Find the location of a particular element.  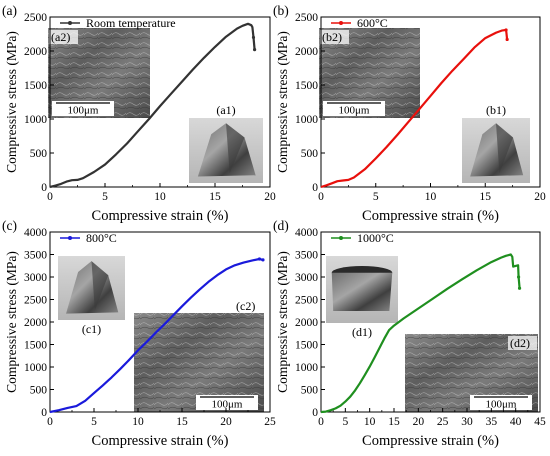

scale-bar-label-b: 100μm is located at coordinates (354, 111).